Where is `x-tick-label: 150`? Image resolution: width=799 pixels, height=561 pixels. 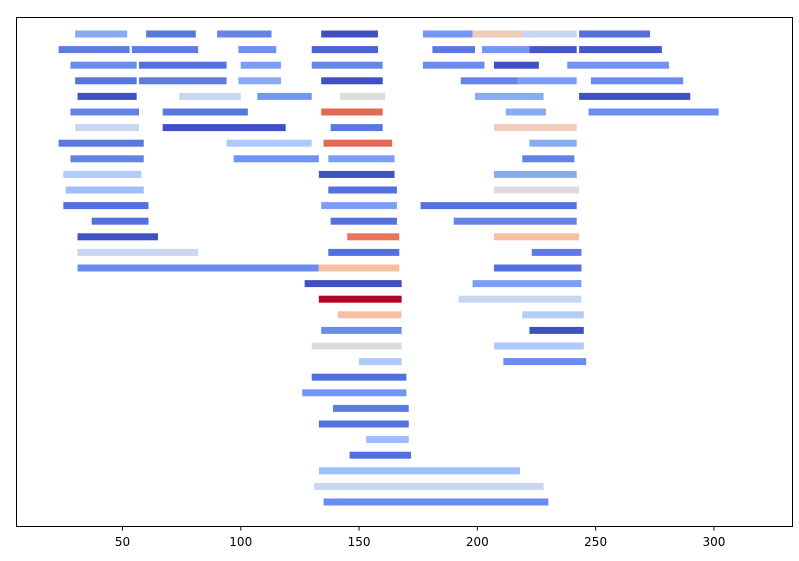 x-tick-label: 150 is located at coordinates (359, 542).